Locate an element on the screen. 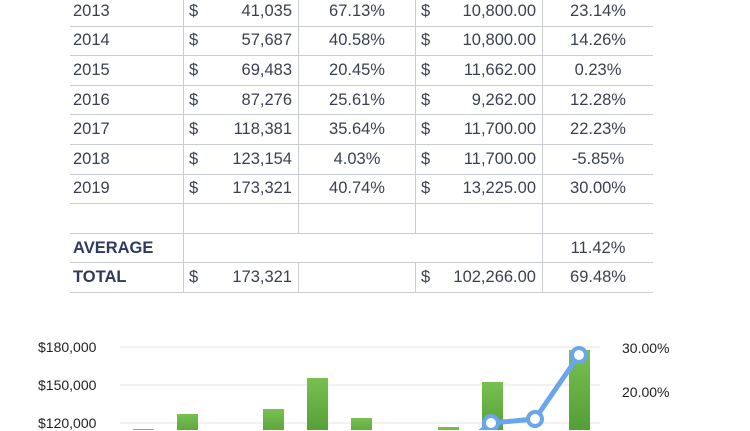 The width and height of the screenshot is (750, 431). total-value: 173,321 is located at coordinates (262, 277).